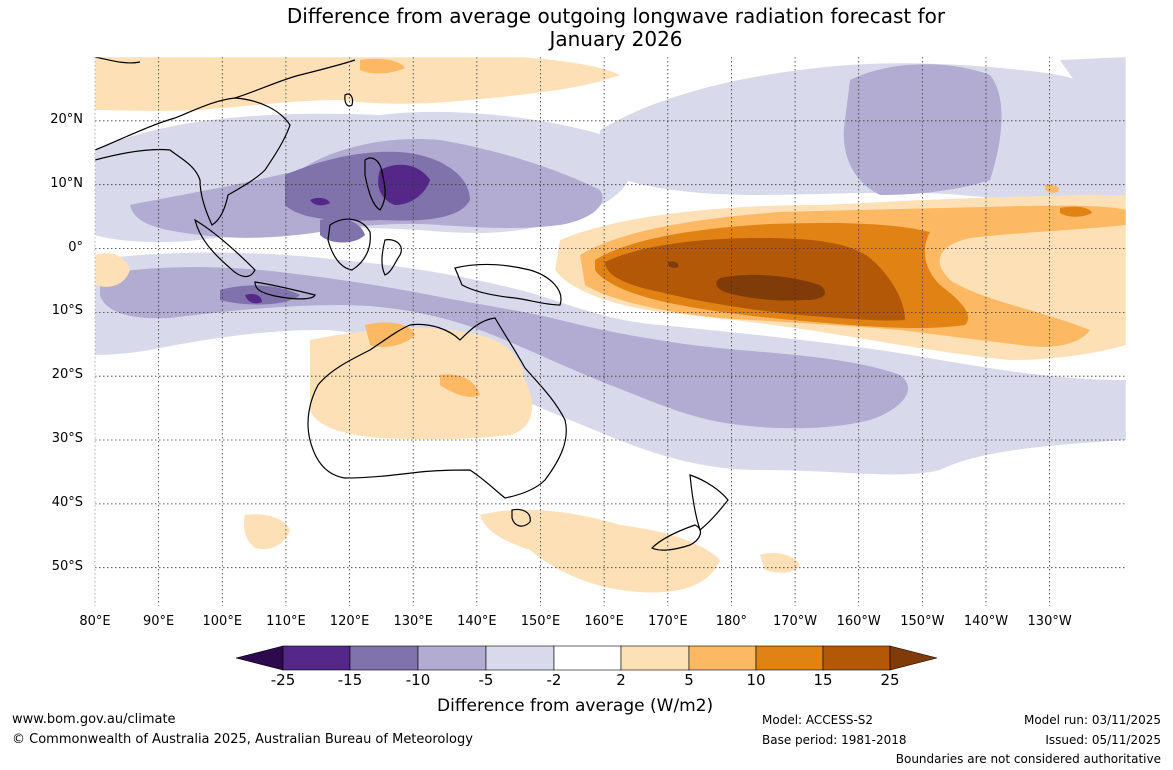  What do you see at coordinates (922, 621) in the screenshot?
I see `longitude-label: 150°W` at bounding box center [922, 621].